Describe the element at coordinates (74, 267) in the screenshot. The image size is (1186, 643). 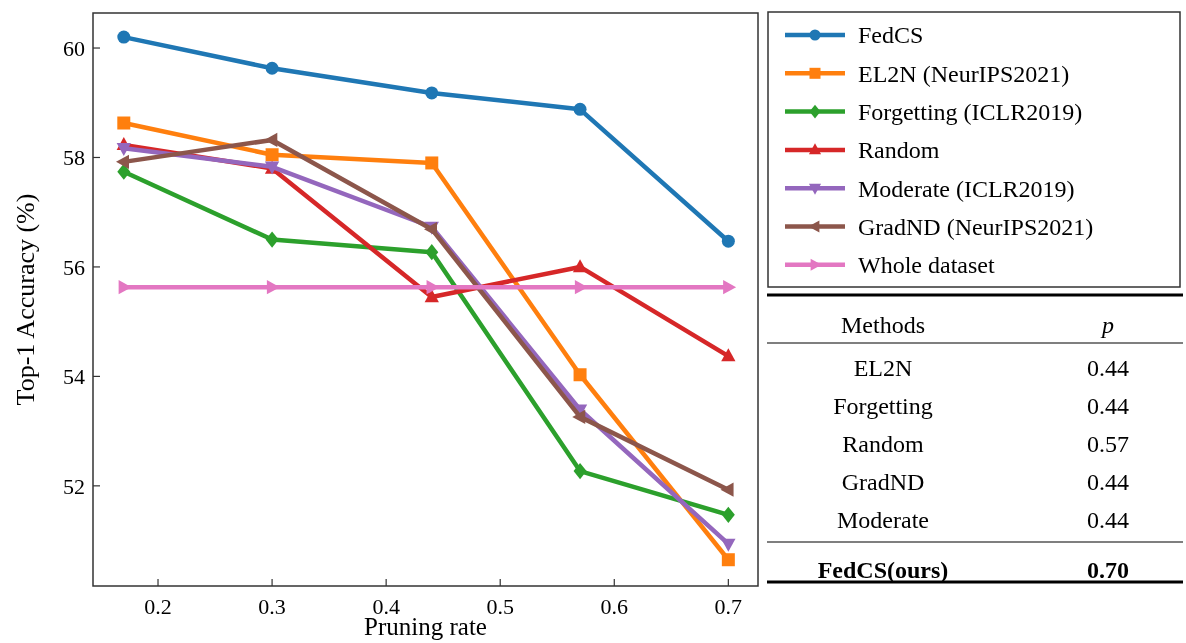
I see `y-tick-label: 56` at that location.